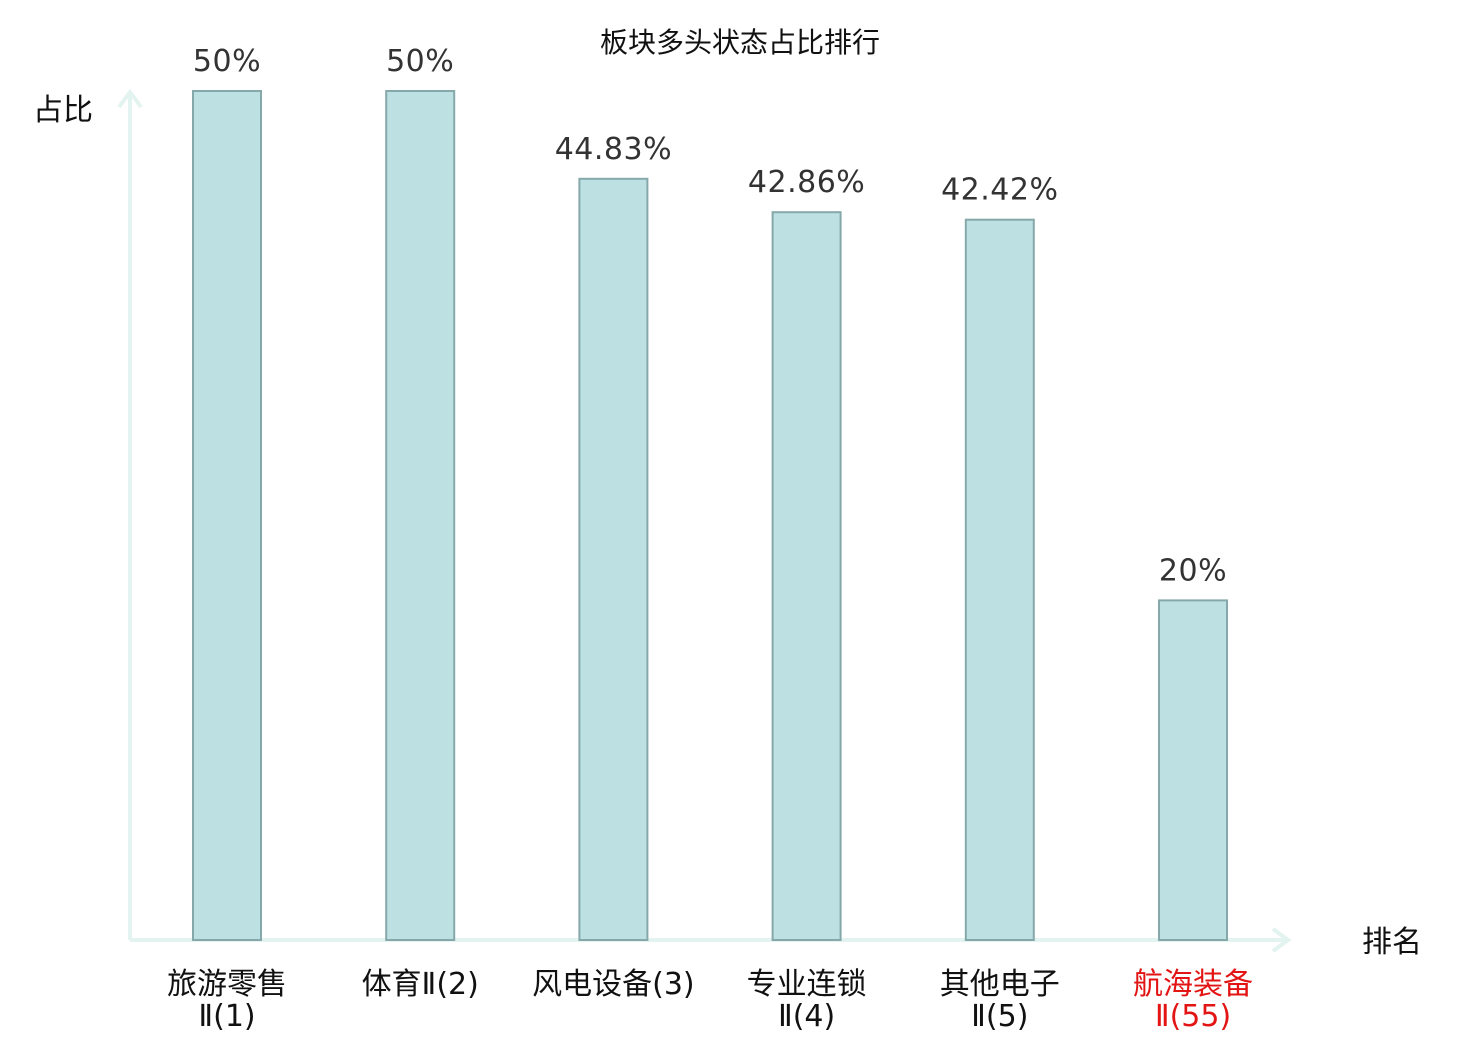  Describe the element at coordinates (226, 1016) in the screenshot. I see `x-tick-label: Ⅱ(1)` at that location.